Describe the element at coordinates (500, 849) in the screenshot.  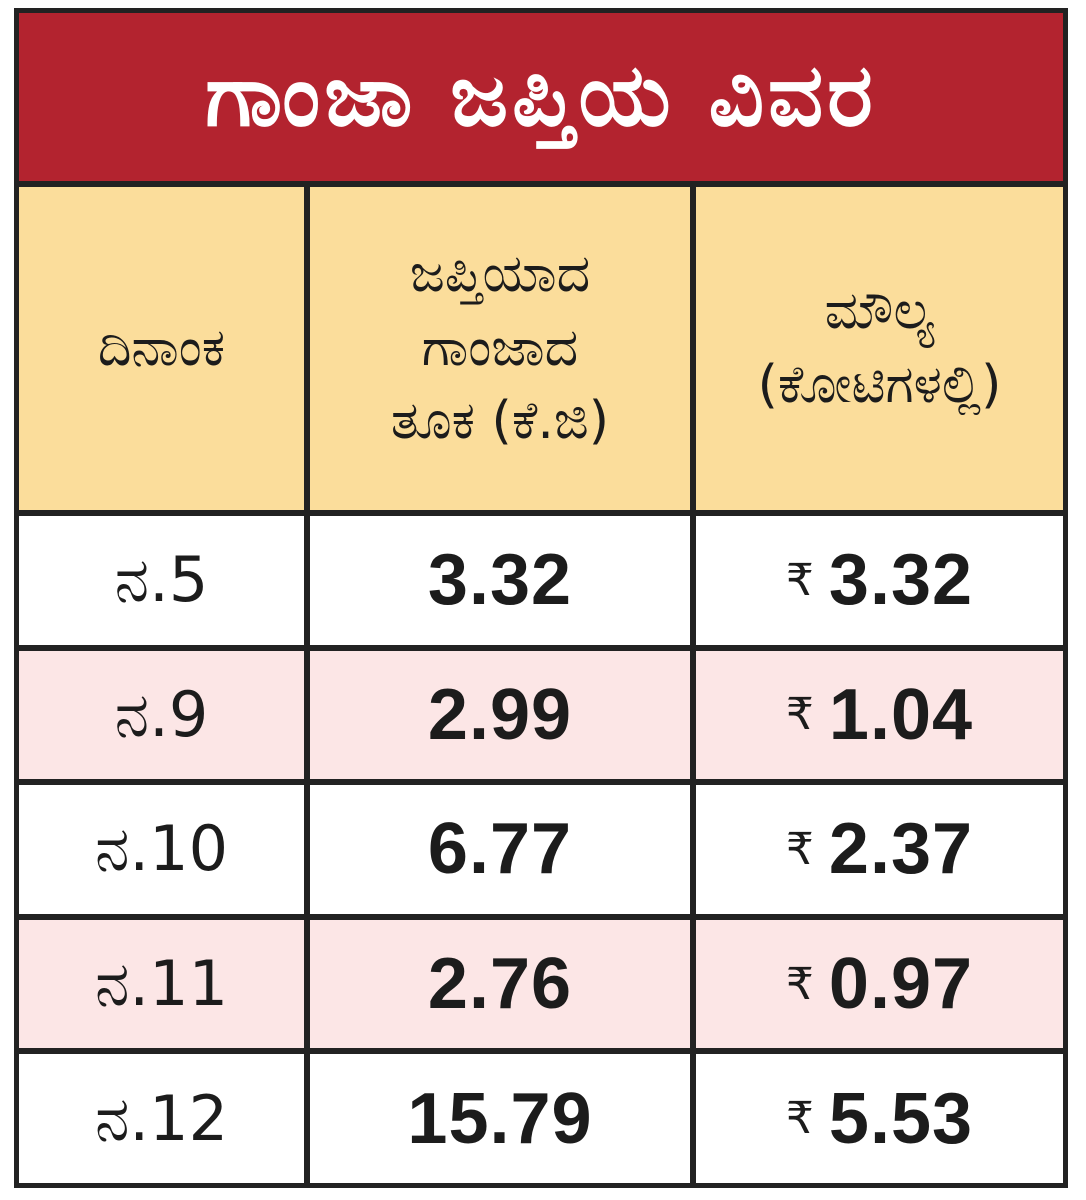
I see `table-row-weight: 6.77` at that location.